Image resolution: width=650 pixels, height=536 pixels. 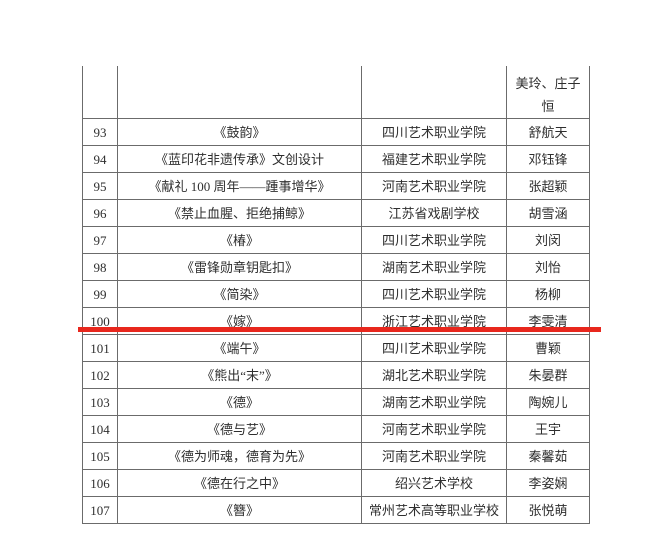 What do you see at coordinates (548, 213) in the screenshot?
I see `cell-author: 胡雪涵` at bounding box center [548, 213].